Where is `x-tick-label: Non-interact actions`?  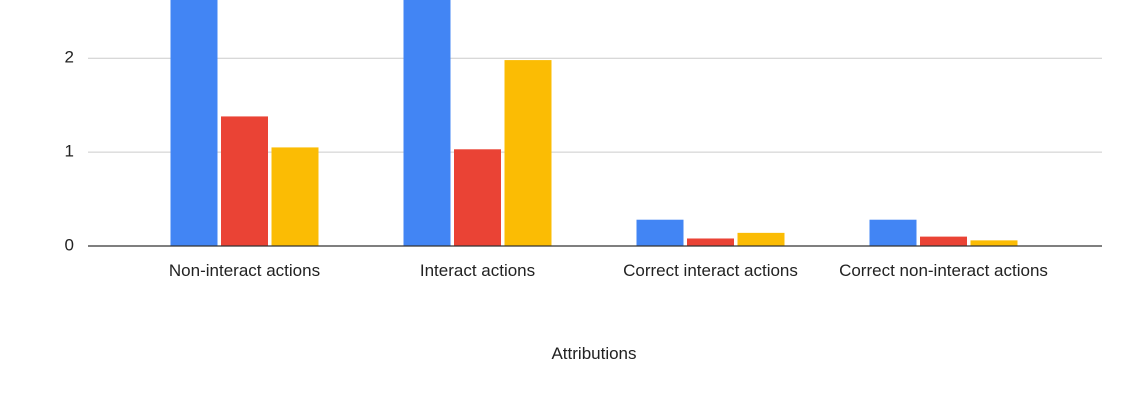
x-tick-label: Non-interact actions is located at coordinates (244, 270).